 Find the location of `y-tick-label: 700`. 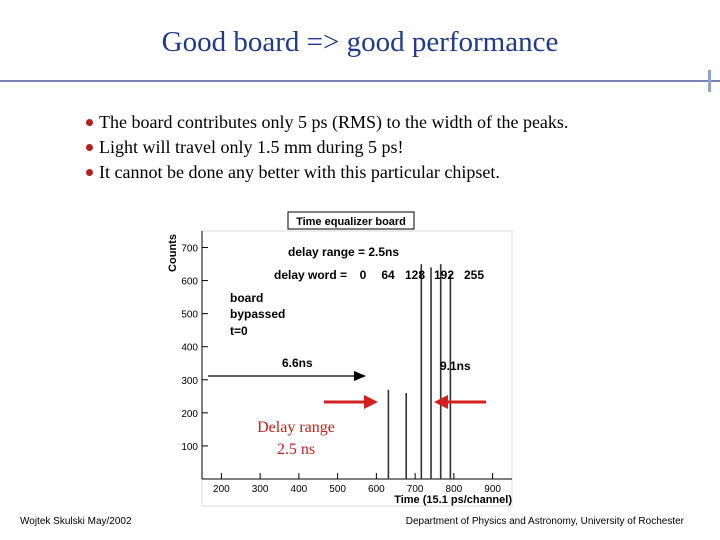

y-tick-label: 700 is located at coordinates (189, 249).